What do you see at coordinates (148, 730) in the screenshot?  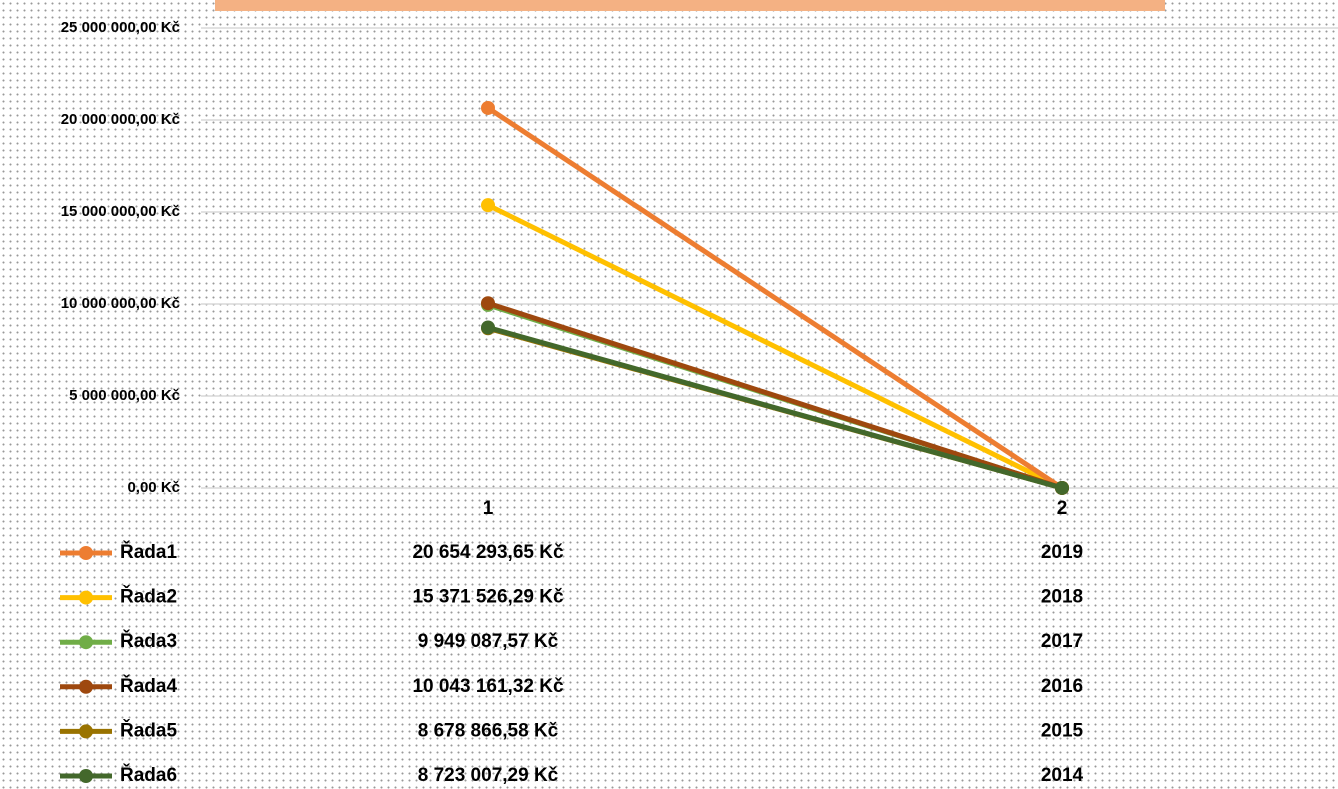 I see `legend-label: Řada5` at bounding box center [148, 730].